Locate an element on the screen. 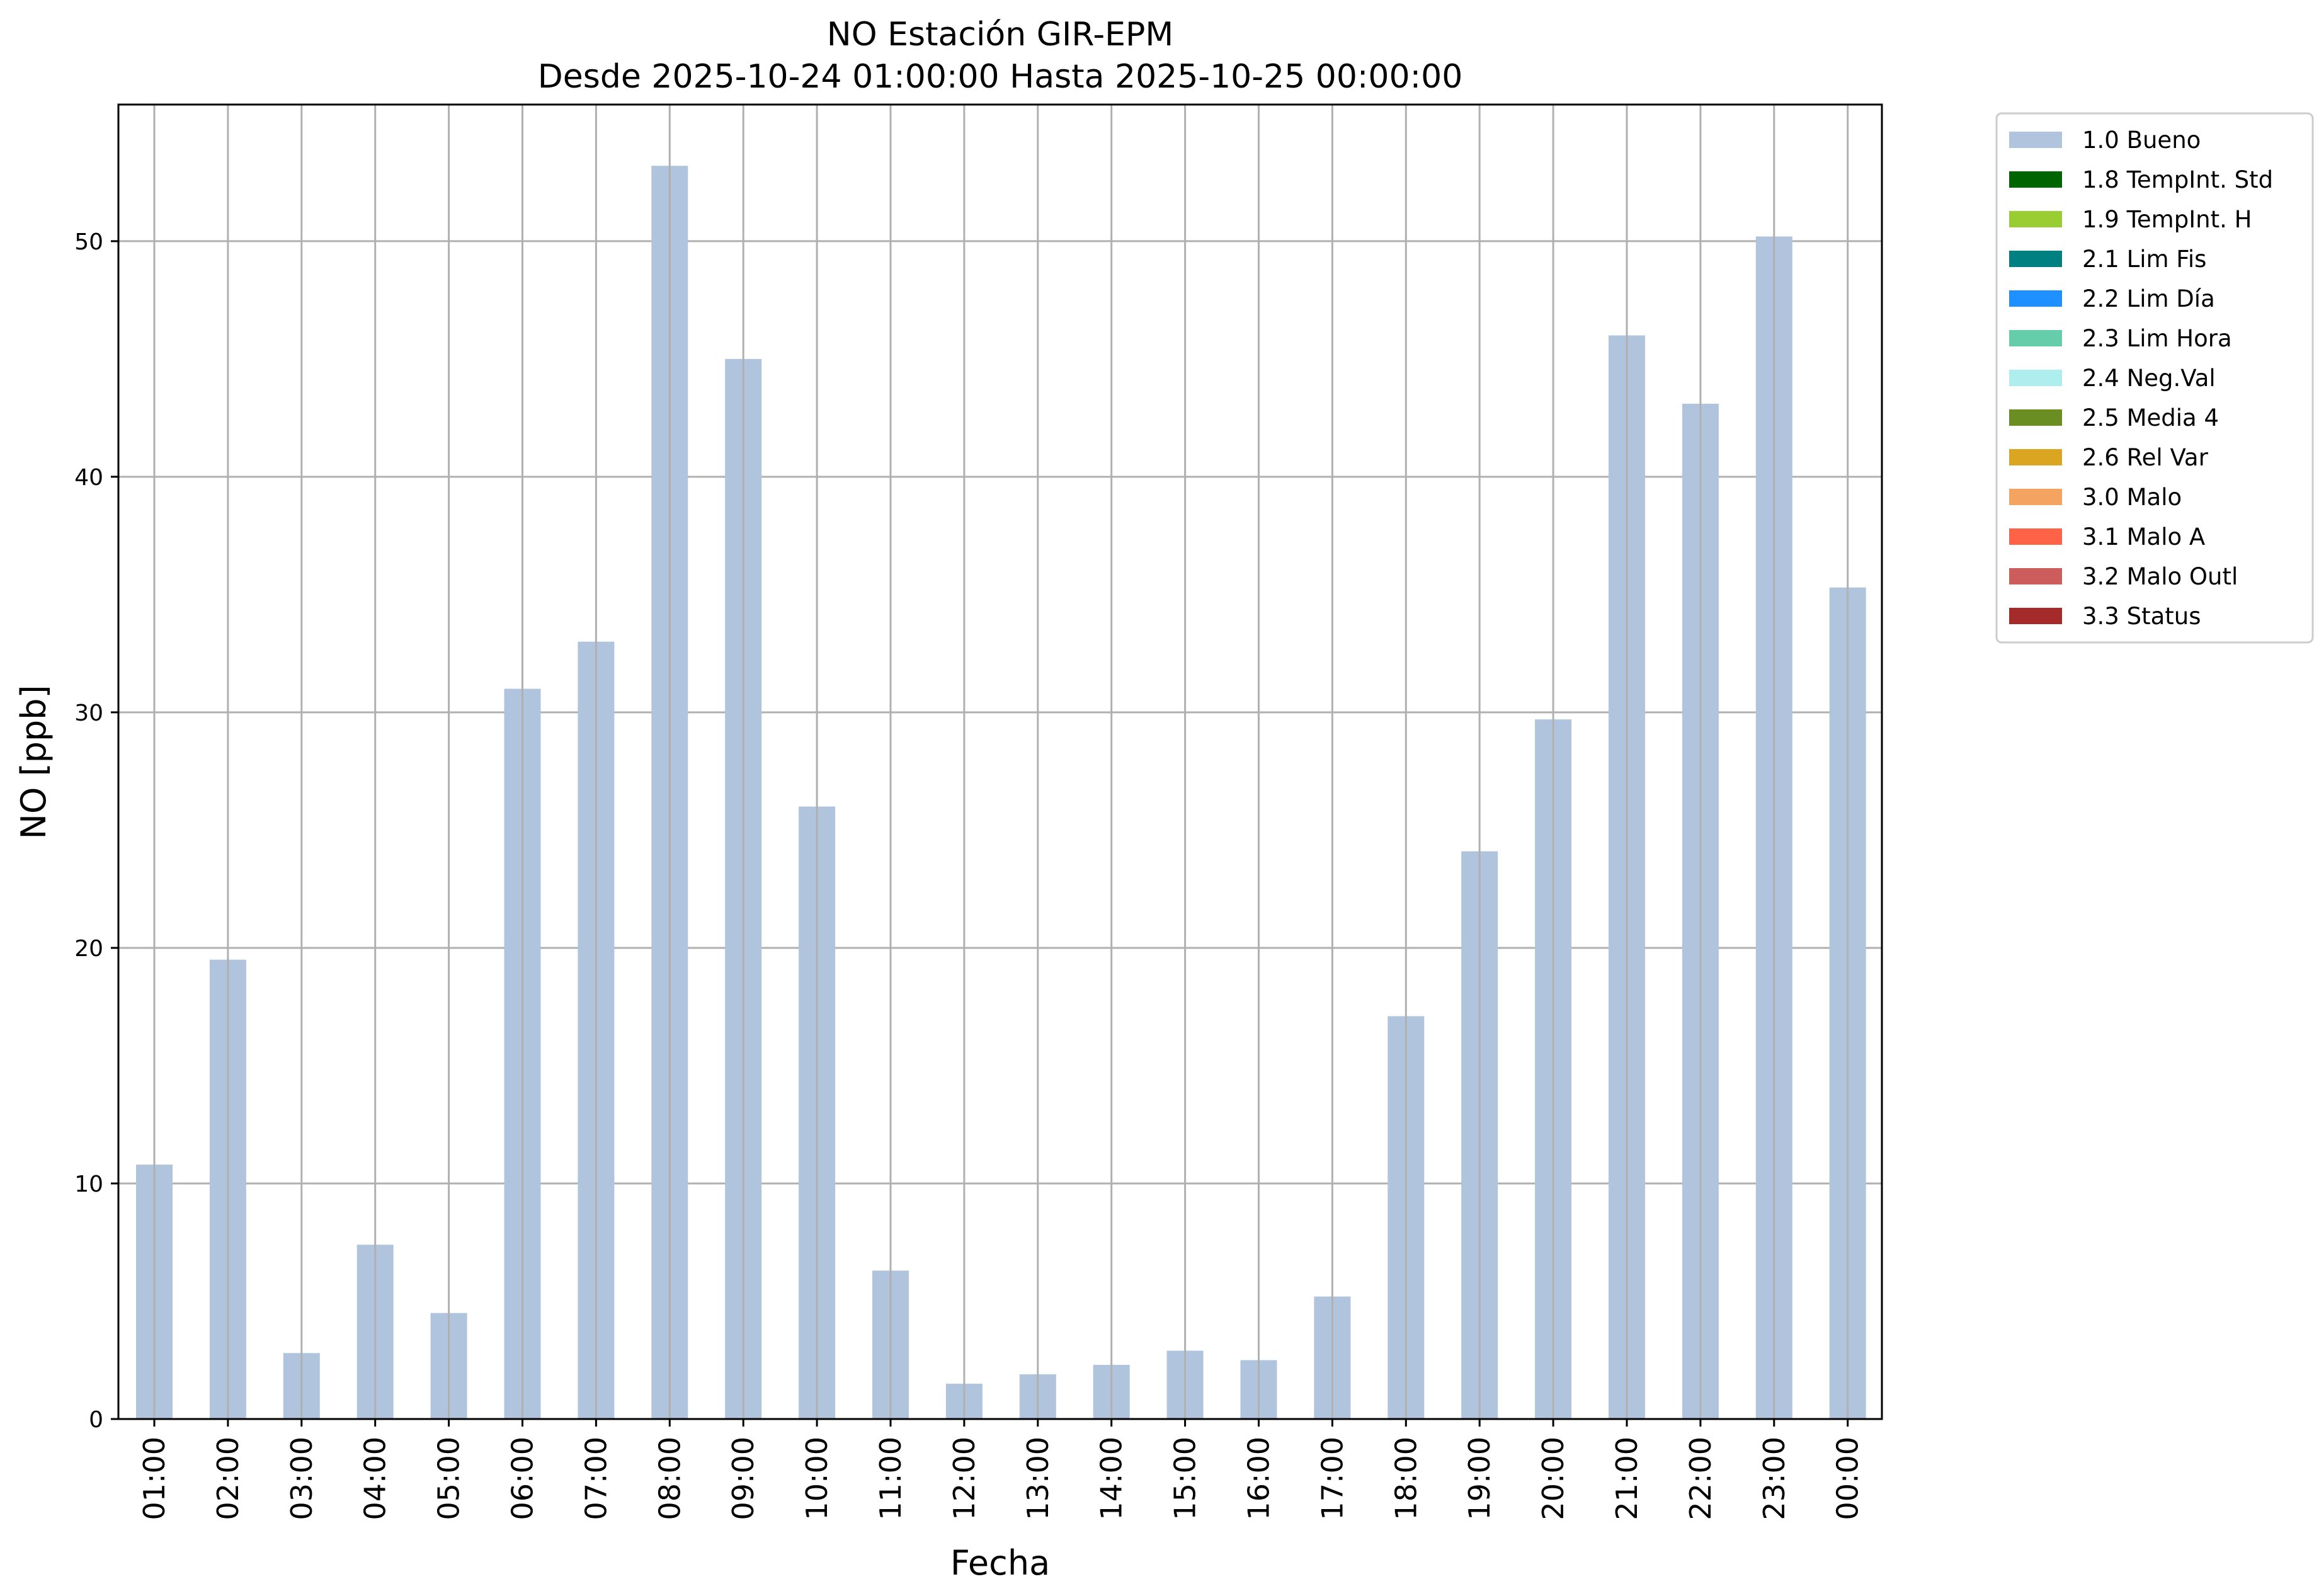 This screenshot has height=1596, width=2319. legend-label: 3.3 Status is located at coordinates (2141, 616).